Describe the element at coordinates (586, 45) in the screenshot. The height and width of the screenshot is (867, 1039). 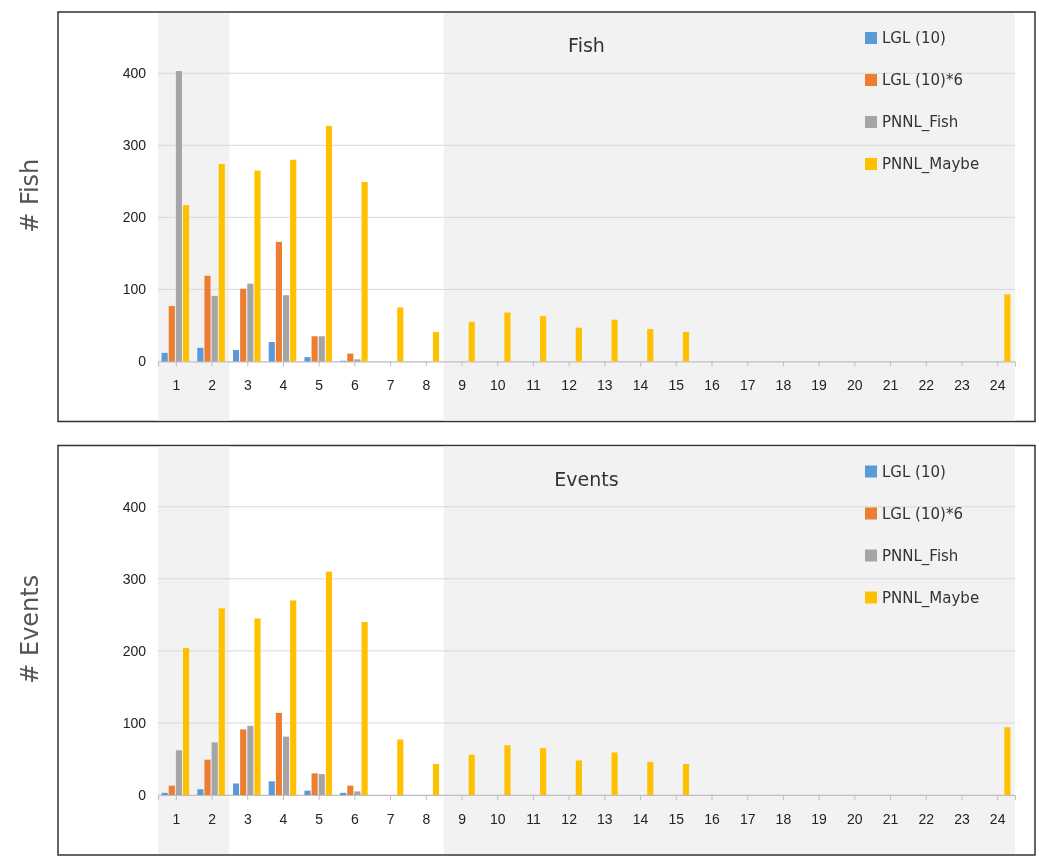
I see `chart-title: Fish` at that location.